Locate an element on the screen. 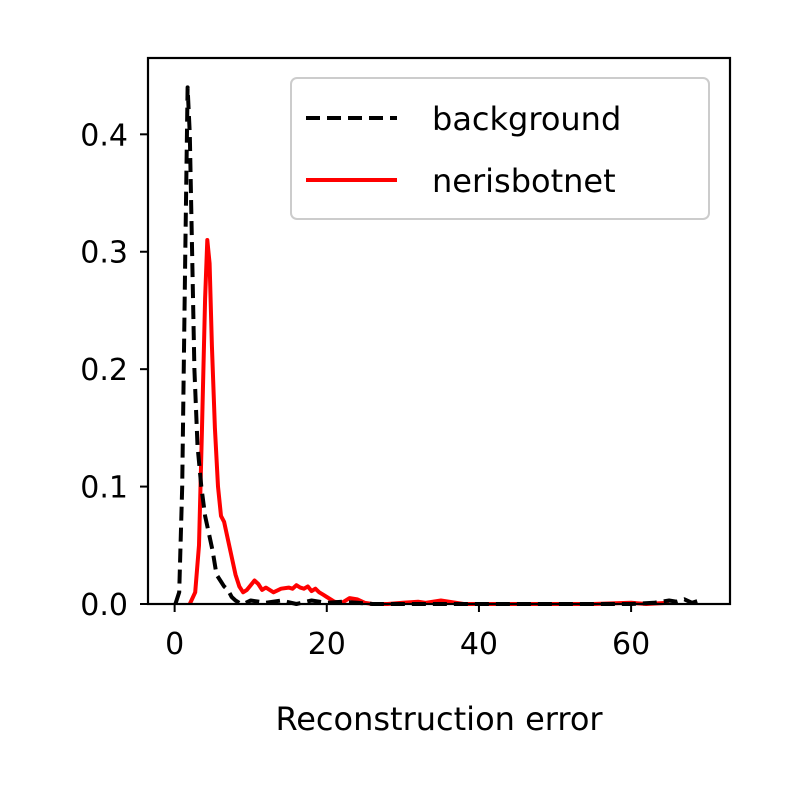  y-tick-label: 0.3 is located at coordinates (104, 253).